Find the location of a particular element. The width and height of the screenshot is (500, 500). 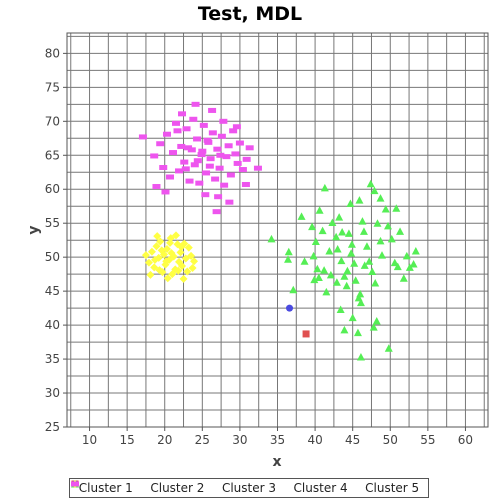

legend-label: Cluster 1 is located at coordinates (105, 488).